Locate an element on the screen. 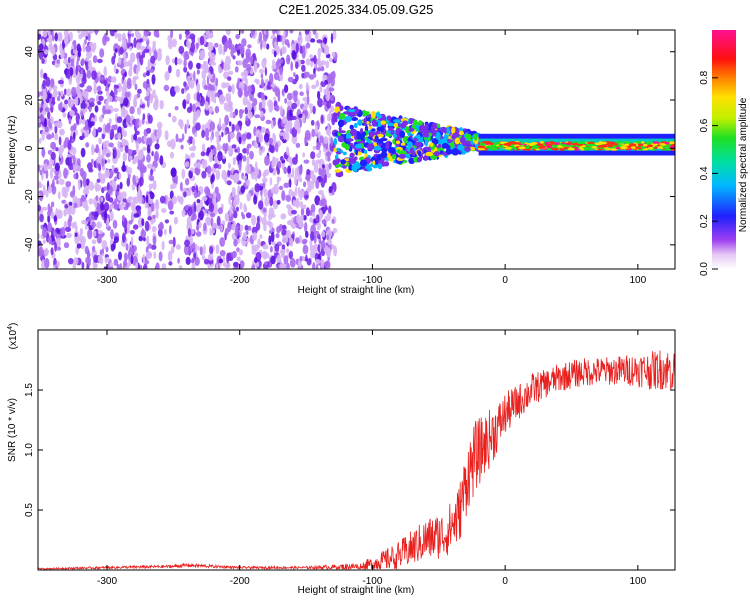 The image size is (750, 600). y-tick-label: 1.5 is located at coordinates (29, 390).